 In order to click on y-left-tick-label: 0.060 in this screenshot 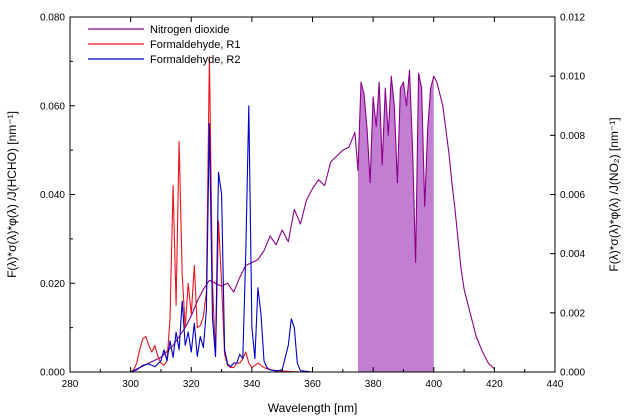, I will do `click(52, 106)`.